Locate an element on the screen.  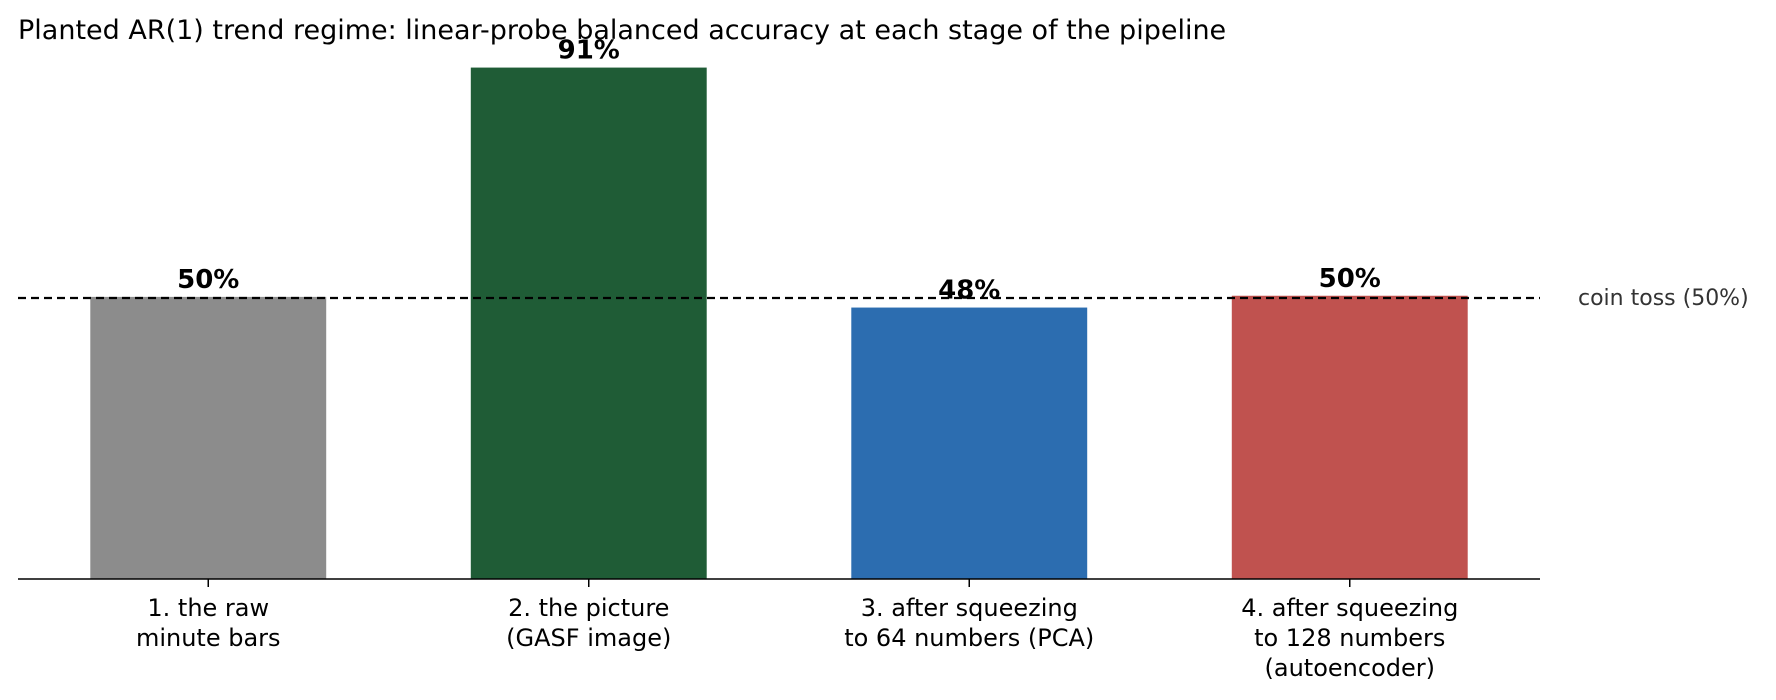
bar-value-label-4: 50% is located at coordinates (1350, 279).